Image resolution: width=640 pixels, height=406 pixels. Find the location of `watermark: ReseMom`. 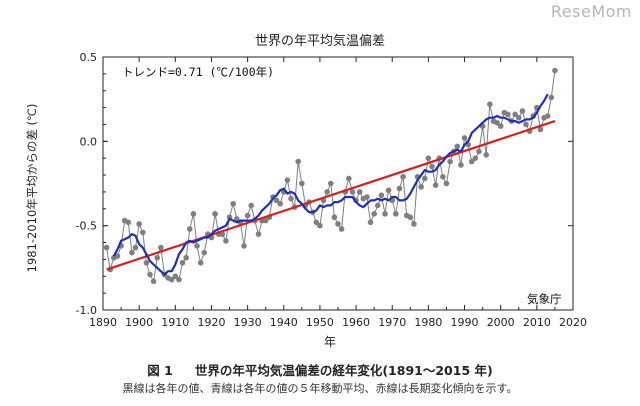

watermark: ReseMom is located at coordinates (591, 11).